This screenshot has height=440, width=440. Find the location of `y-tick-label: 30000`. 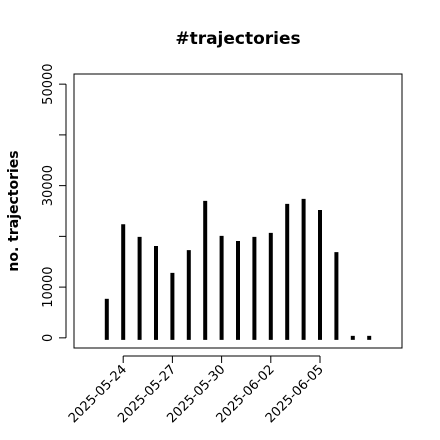

y-tick-label: 30000 is located at coordinates (48, 185).